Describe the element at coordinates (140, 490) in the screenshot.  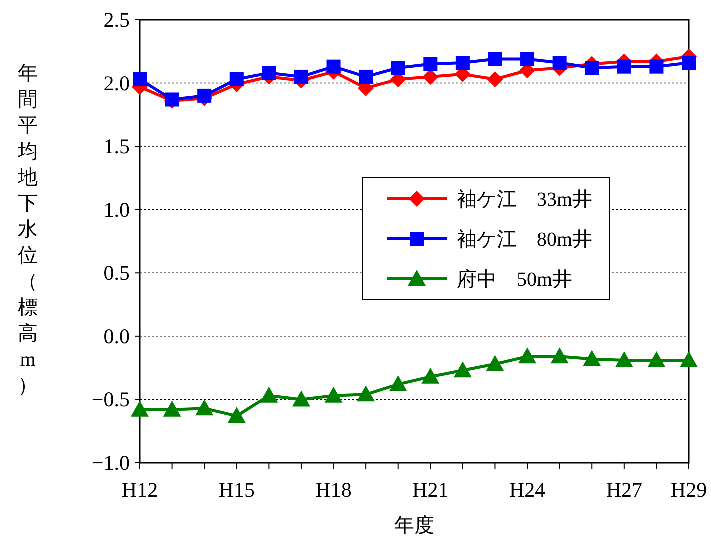
I see `x-tick-label: H12` at that location.